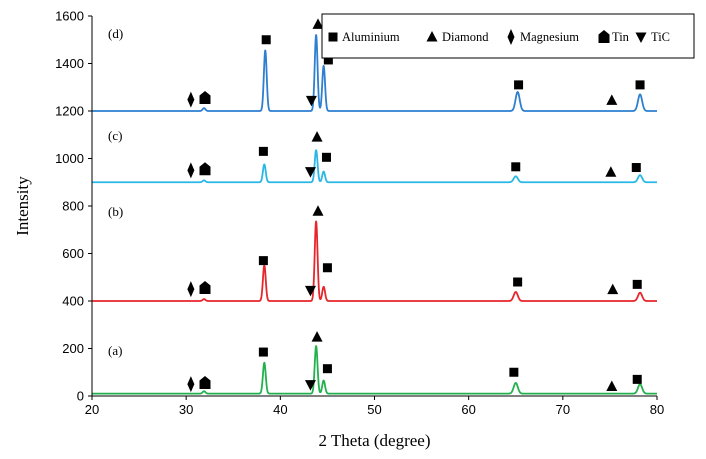 The image size is (706, 459). Describe the element at coordinates (115, 350) in the screenshot. I see `series-label: (a)` at that location.